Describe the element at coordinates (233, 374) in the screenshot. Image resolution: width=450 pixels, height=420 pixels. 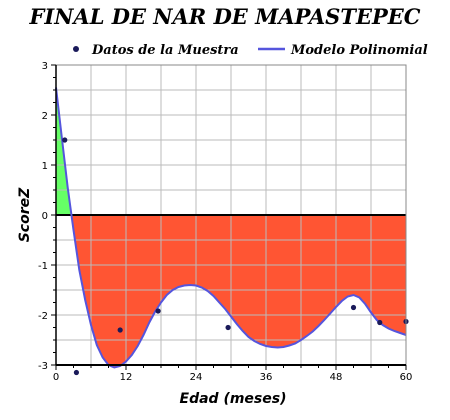
I see `x-axis-ticks: 0 12 24 36 48 60` at that location.